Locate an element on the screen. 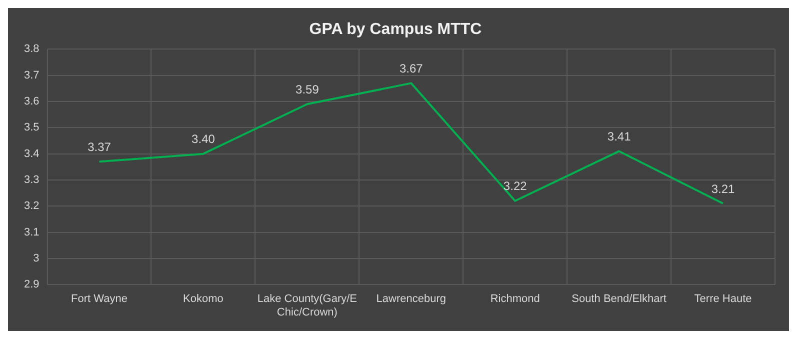 The width and height of the screenshot is (797, 339). y-tick-label: 3 is located at coordinates (36, 258).